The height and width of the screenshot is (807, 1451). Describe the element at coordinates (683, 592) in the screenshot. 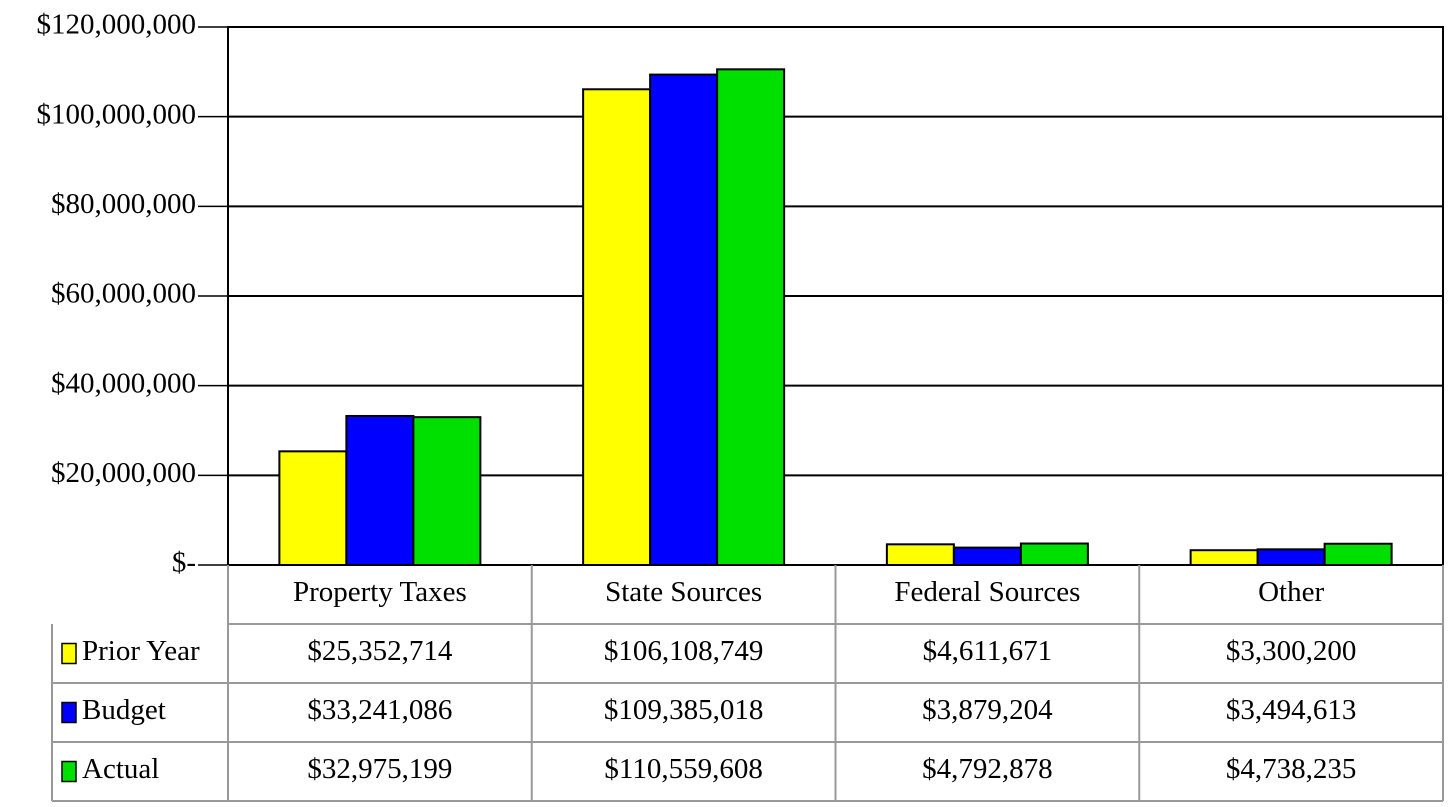

I see `x-tick-label: State Sources` at that location.